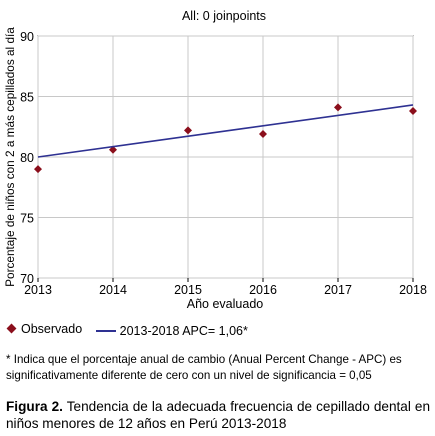 Image resolution: width=435 pixels, height=436 pixels. I want to click on x-axis-ticks: 2013 2014 2015 2016 2017 2018, so click(225, 287).